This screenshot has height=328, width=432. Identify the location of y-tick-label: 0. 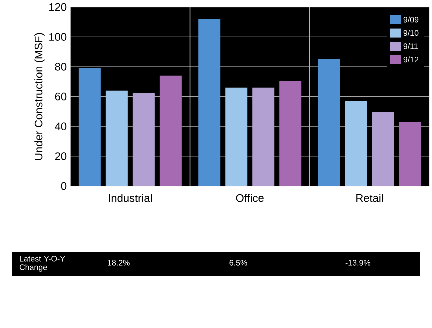
(64, 186).